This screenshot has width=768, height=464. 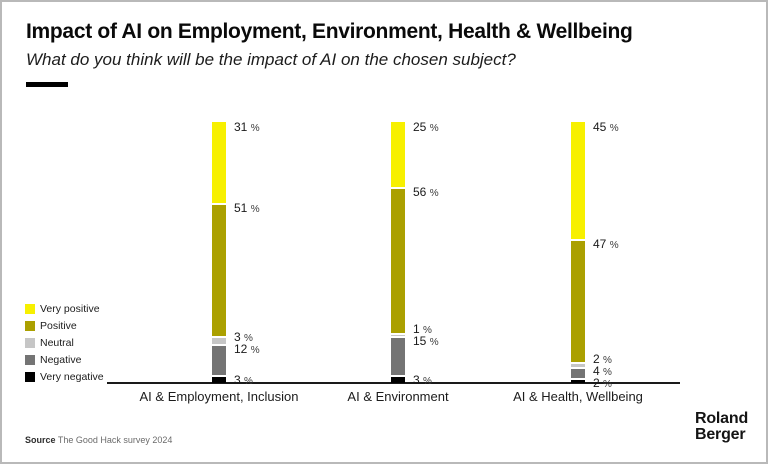 What do you see at coordinates (115, 440) in the screenshot?
I see `source-text: The Good Hack survey 2024` at bounding box center [115, 440].